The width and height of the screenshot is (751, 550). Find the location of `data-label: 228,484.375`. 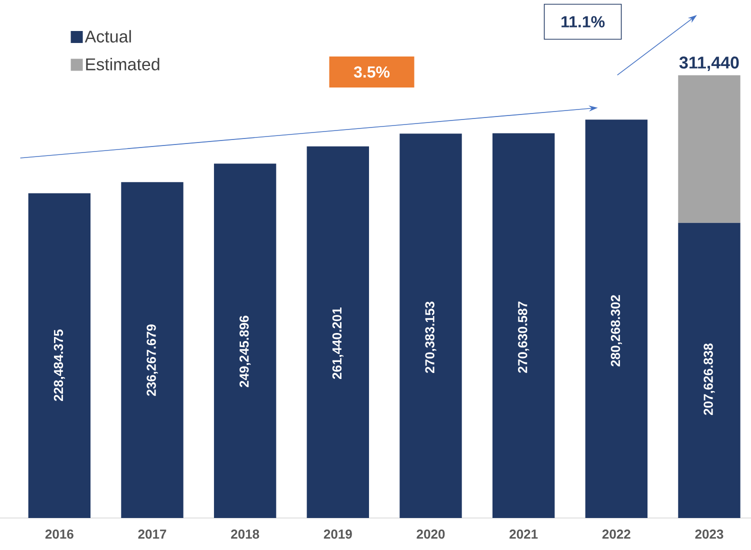

data-label: 228,484.375 is located at coordinates (59, 366).